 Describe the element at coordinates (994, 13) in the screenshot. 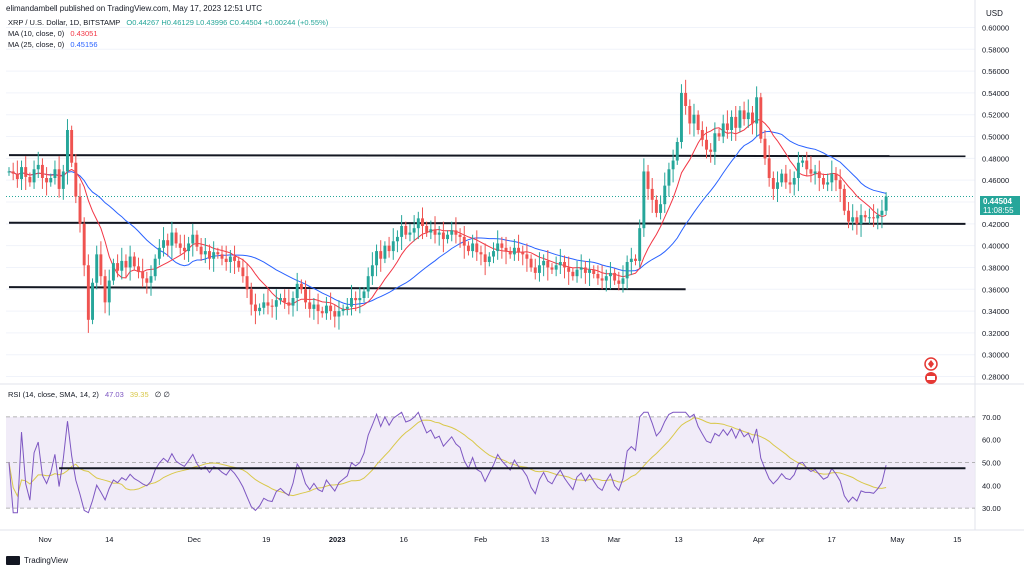

I see `currency-label: USD` at that location.